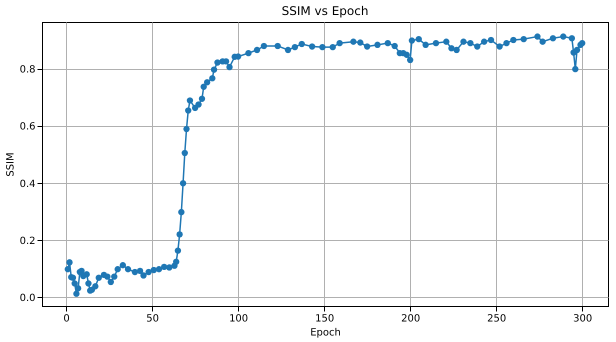 The image size is (616, 342). What do you see at coordinates (410, 319) in the screenshot?
I see `x-tick-label: 200` at bounding box center [410, 319].